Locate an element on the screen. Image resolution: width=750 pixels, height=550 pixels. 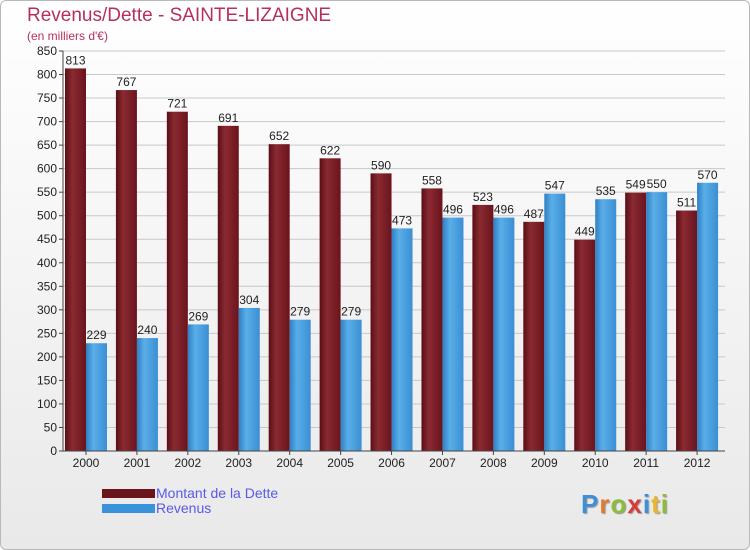
x-tick-label: 2006 is located at coordinates (391, 463).